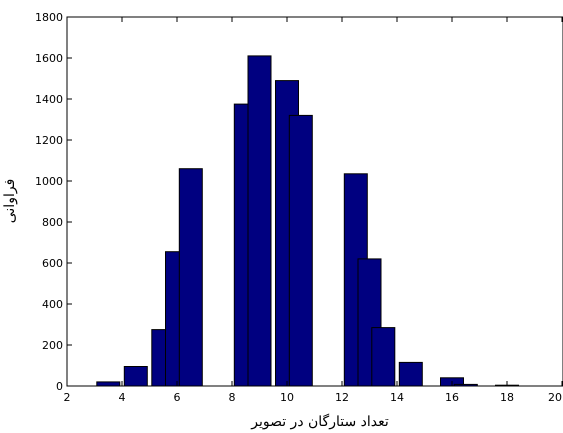  What do you see at coordinates (397, 397) in the screenshot?
I see `x-tick-label: 14` at bounding box center [397, 397].